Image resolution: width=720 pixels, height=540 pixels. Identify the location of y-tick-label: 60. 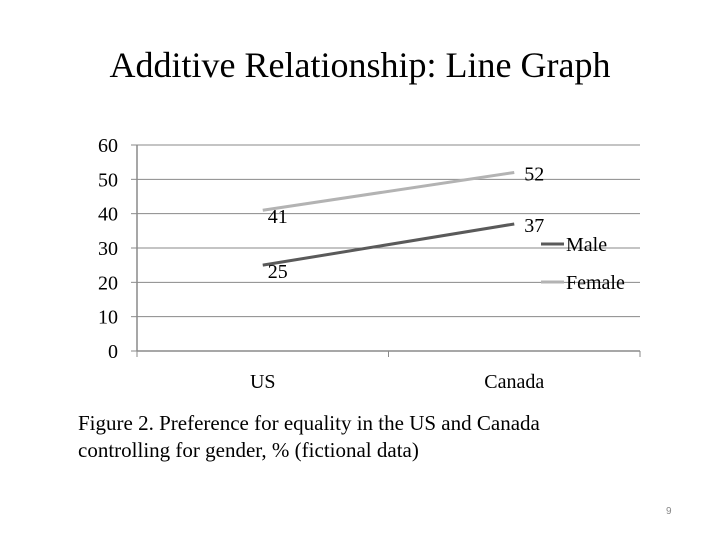
(108, 146).